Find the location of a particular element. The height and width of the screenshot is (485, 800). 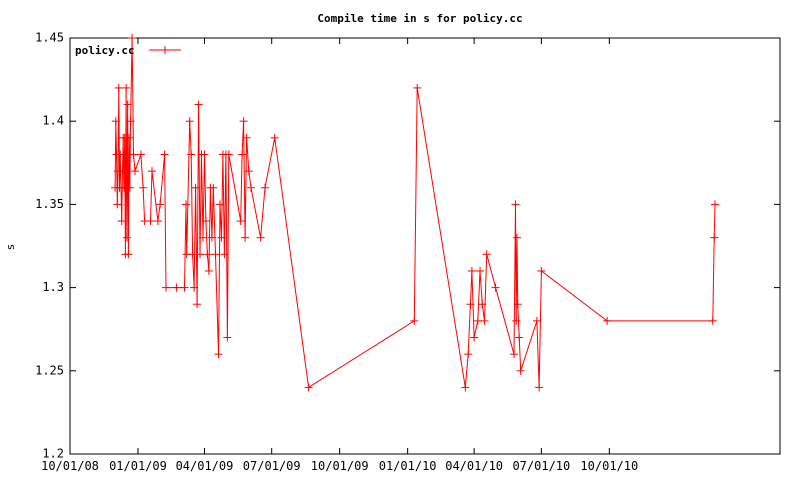

x-tick-label: 01/01/10 is located at coordinates (408, 466).